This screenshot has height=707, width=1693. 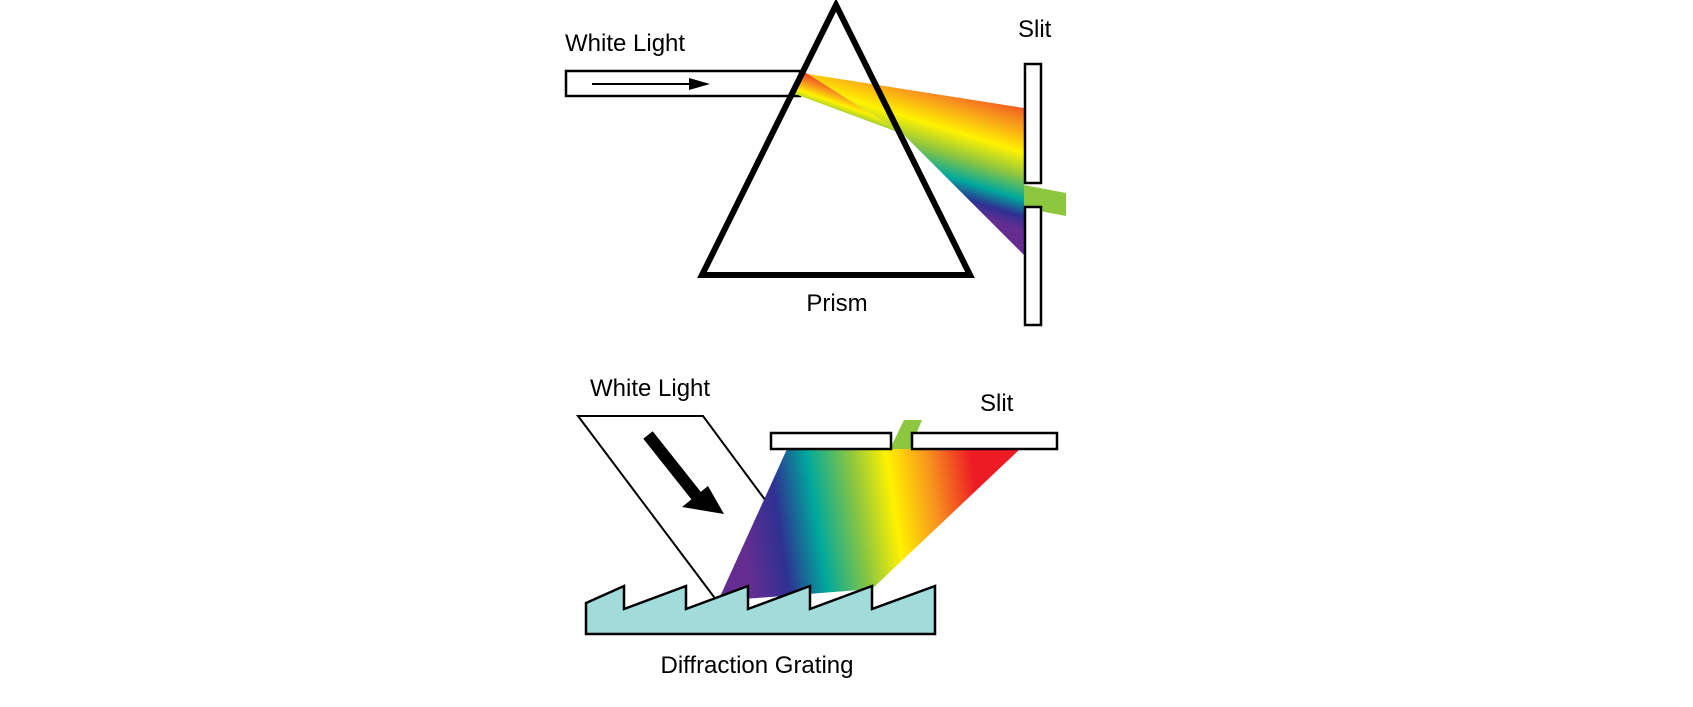 I want to click on prism-white-light-label: White Light, so click(x=625, y=43).